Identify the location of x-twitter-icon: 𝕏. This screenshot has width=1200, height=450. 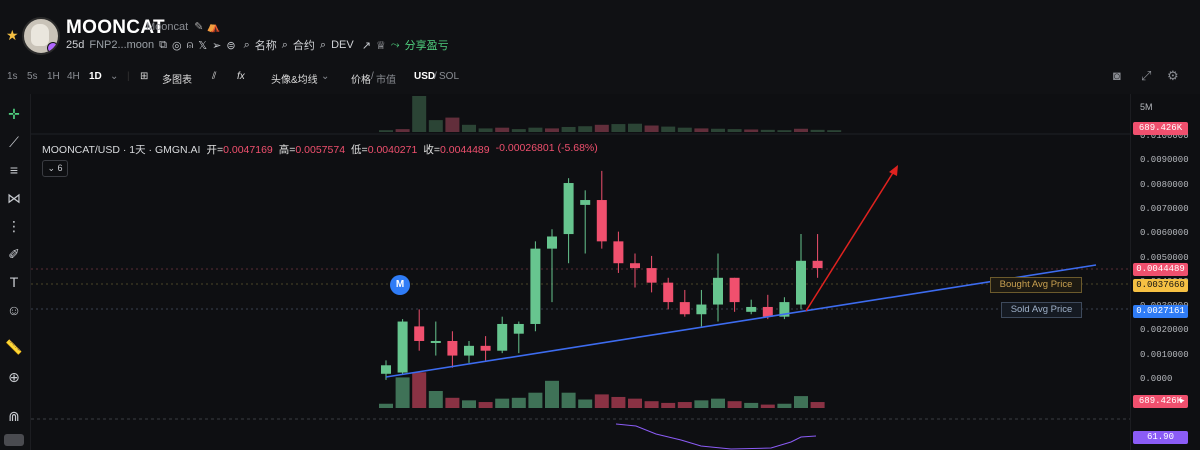
(203, 45).